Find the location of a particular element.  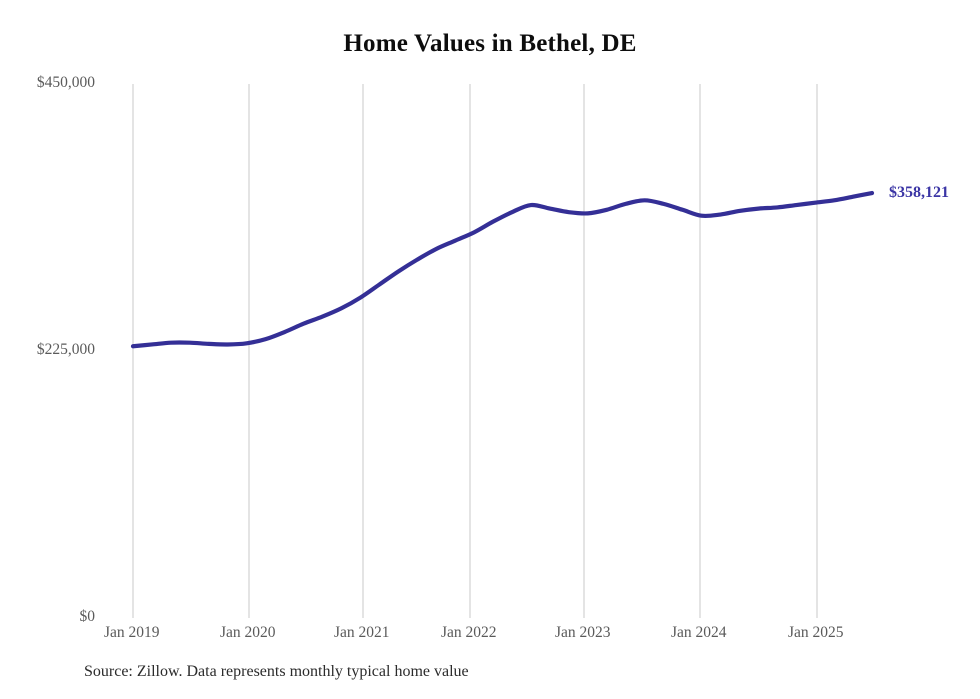

chart-title: Home Values in Bethel, DE is located at coordinates (490, 43).